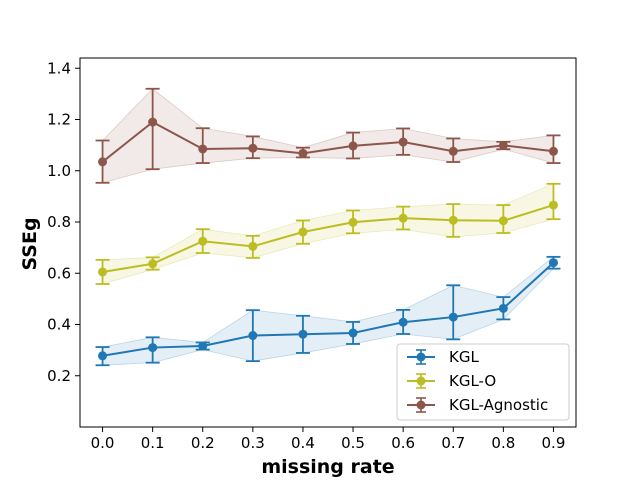 The height and width of the screenshot is (480, 640). I want to click on y-axis-label: SSEg, so click(30, 243).